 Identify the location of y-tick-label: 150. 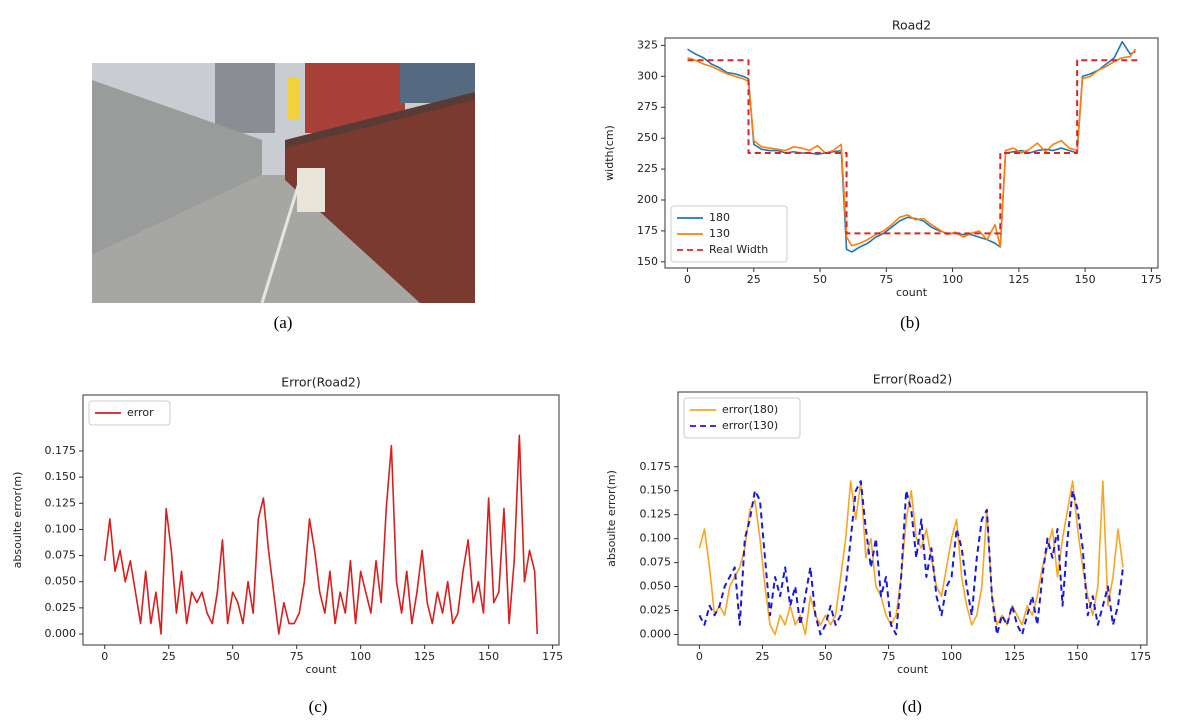
(647, 261).